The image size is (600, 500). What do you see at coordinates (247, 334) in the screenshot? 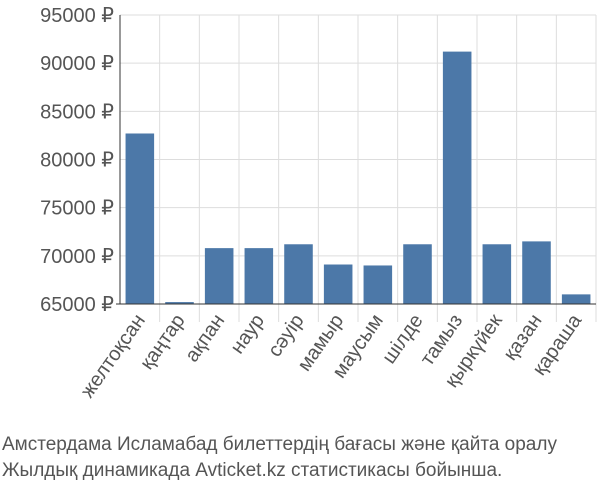
I see `x-tick-label: наур` at bounding box center [247, 334].